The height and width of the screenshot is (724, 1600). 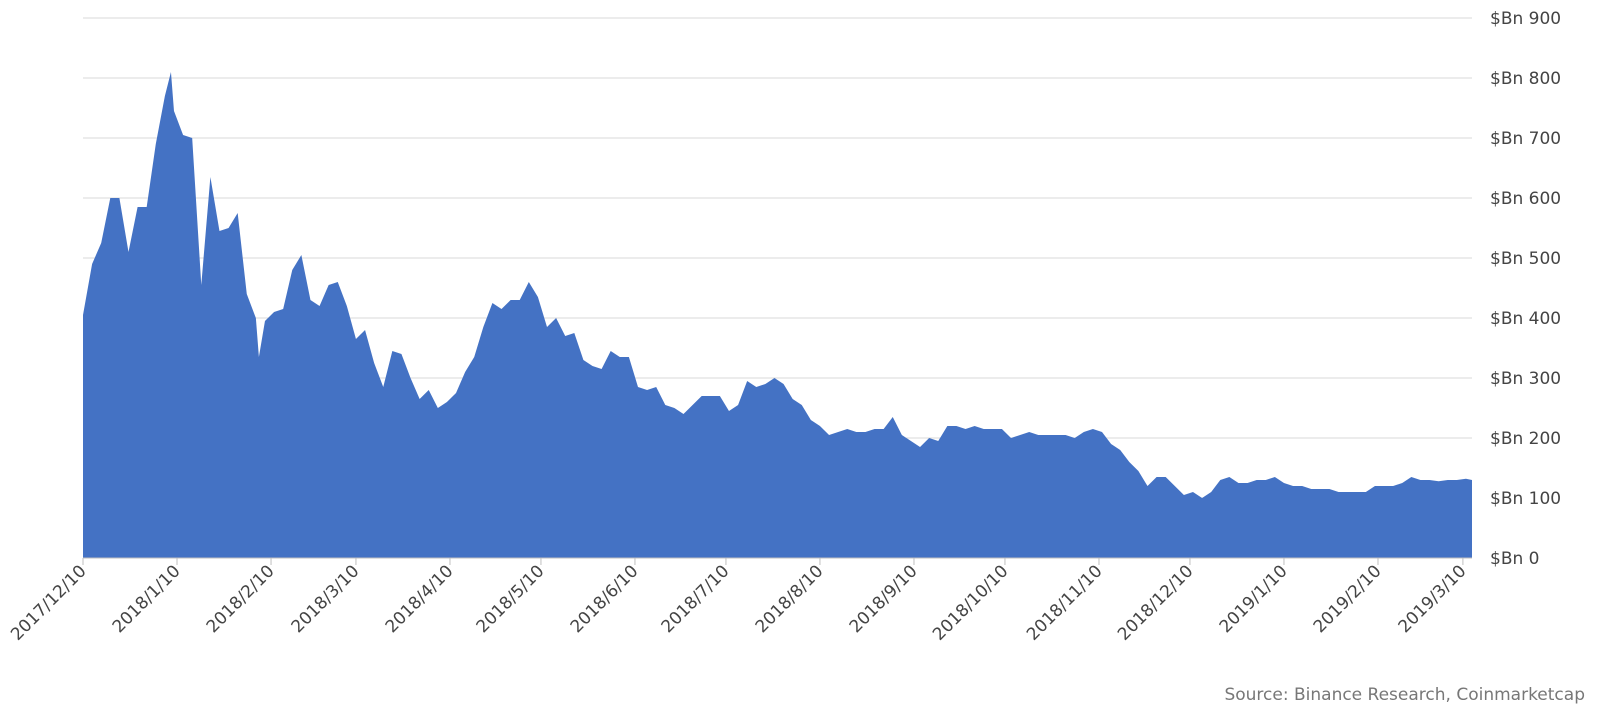 I want to click on x-tick-label: 2018/4/10, so click(x=420, y=599).